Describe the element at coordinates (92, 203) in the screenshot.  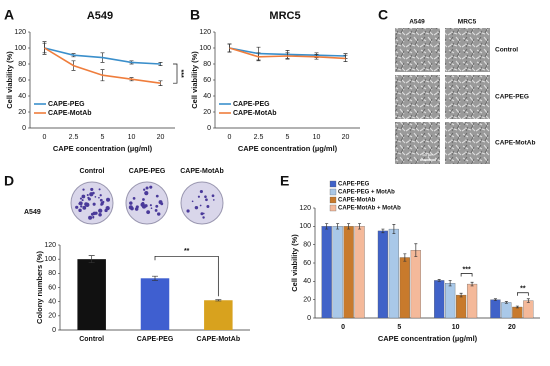
I see `plate` at that location.